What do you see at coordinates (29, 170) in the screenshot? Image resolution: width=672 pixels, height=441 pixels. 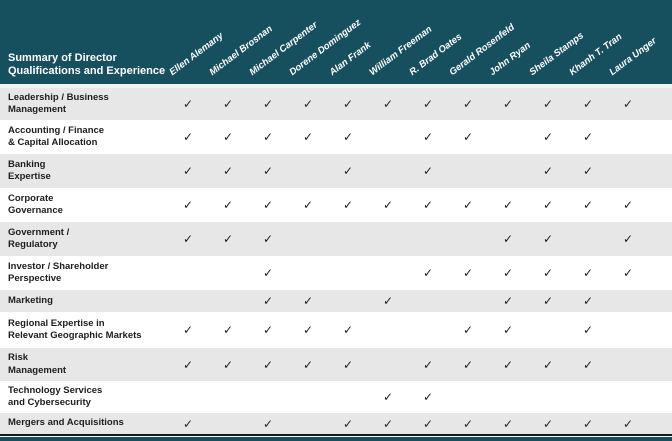 I see `qualification-label: Banking Expertise` at bounding box center [29, 170].